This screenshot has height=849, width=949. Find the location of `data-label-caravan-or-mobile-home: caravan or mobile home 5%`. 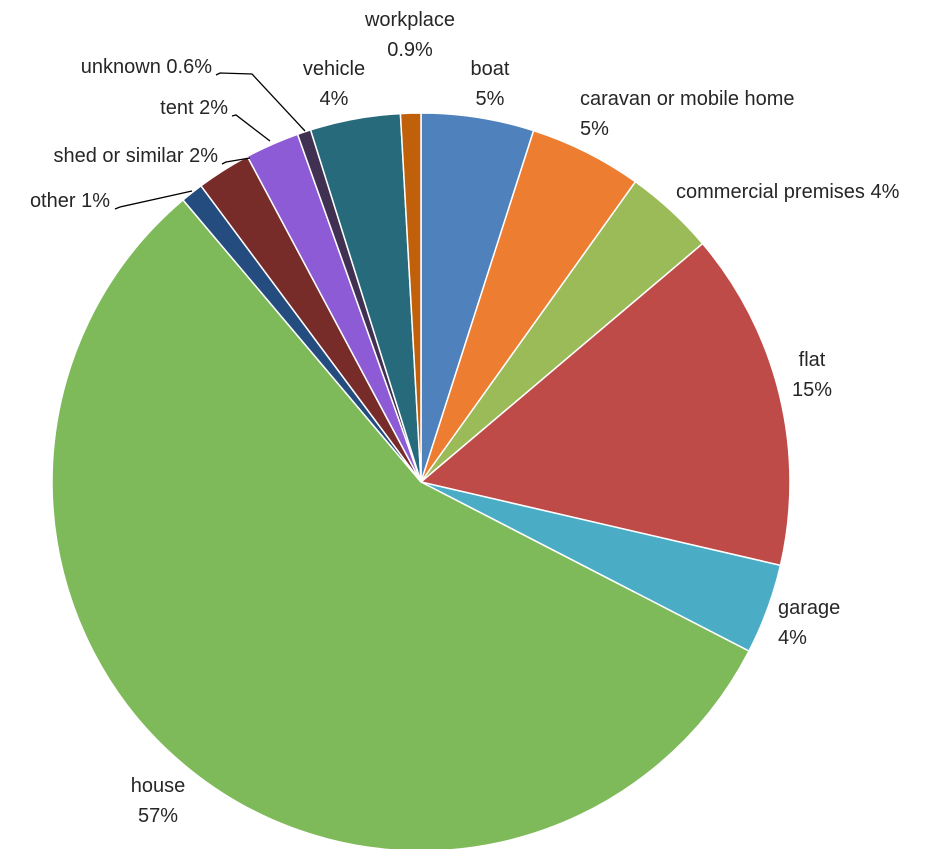

data-label-caravan-or-mobile-home: caravan or mobile home 5% is located at coordinates (687, 114).